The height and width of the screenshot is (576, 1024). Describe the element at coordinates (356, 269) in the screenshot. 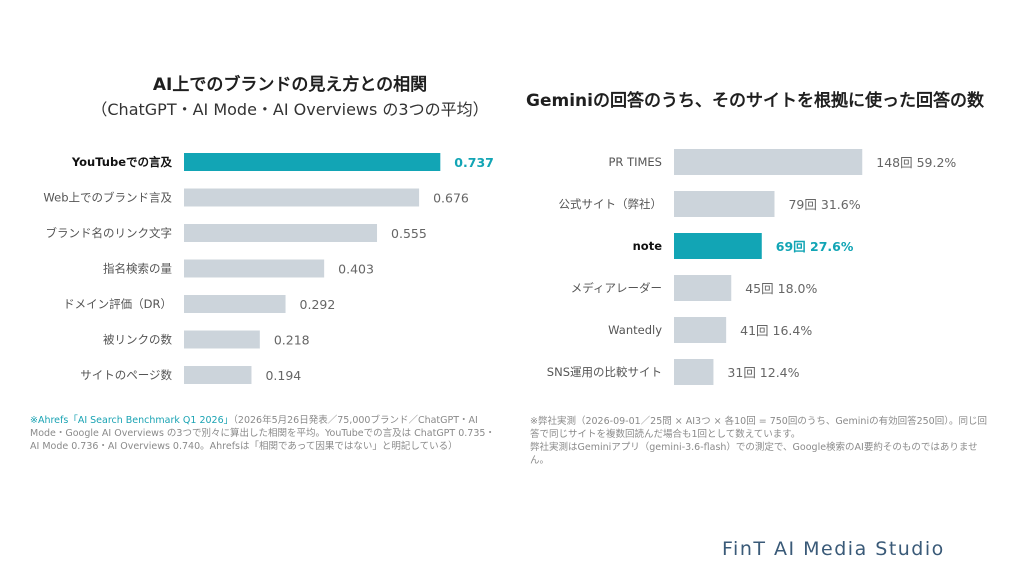

I see `left-value-label-3: 0.403` at that location.